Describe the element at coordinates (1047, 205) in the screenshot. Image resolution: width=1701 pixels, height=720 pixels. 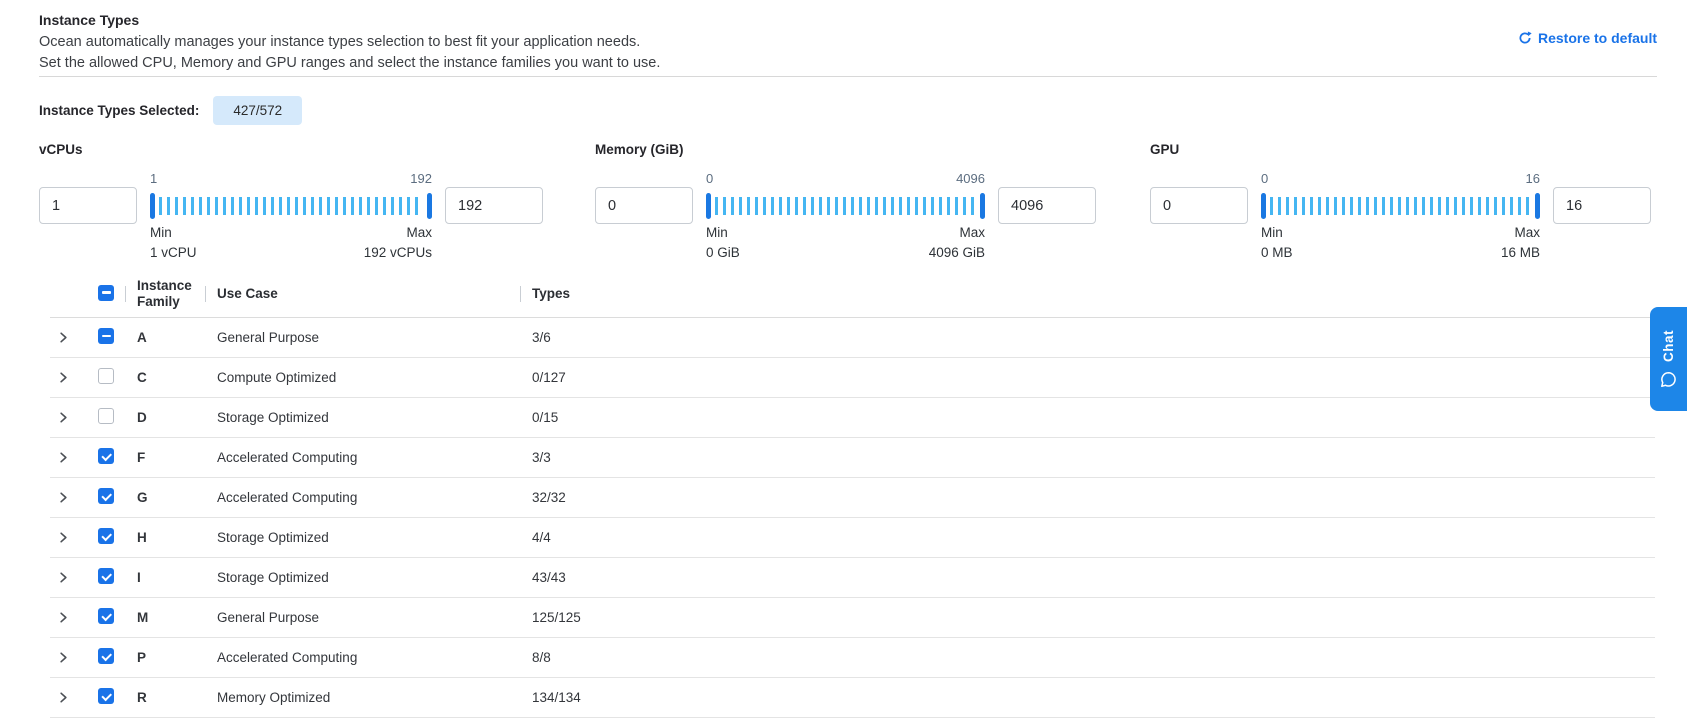
I see `memory-max-input` at that location.